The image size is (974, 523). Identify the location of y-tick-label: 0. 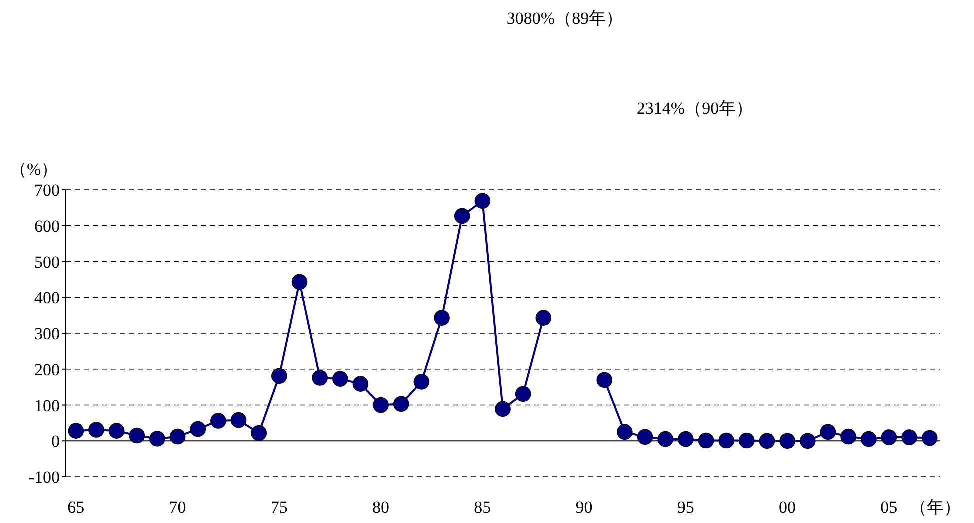
(56, 442).